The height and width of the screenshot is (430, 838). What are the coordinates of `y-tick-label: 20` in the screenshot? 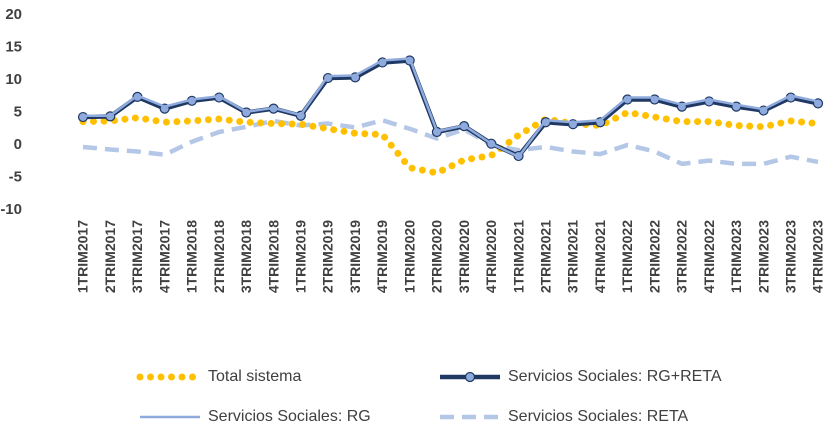 It's located at (13, 14).